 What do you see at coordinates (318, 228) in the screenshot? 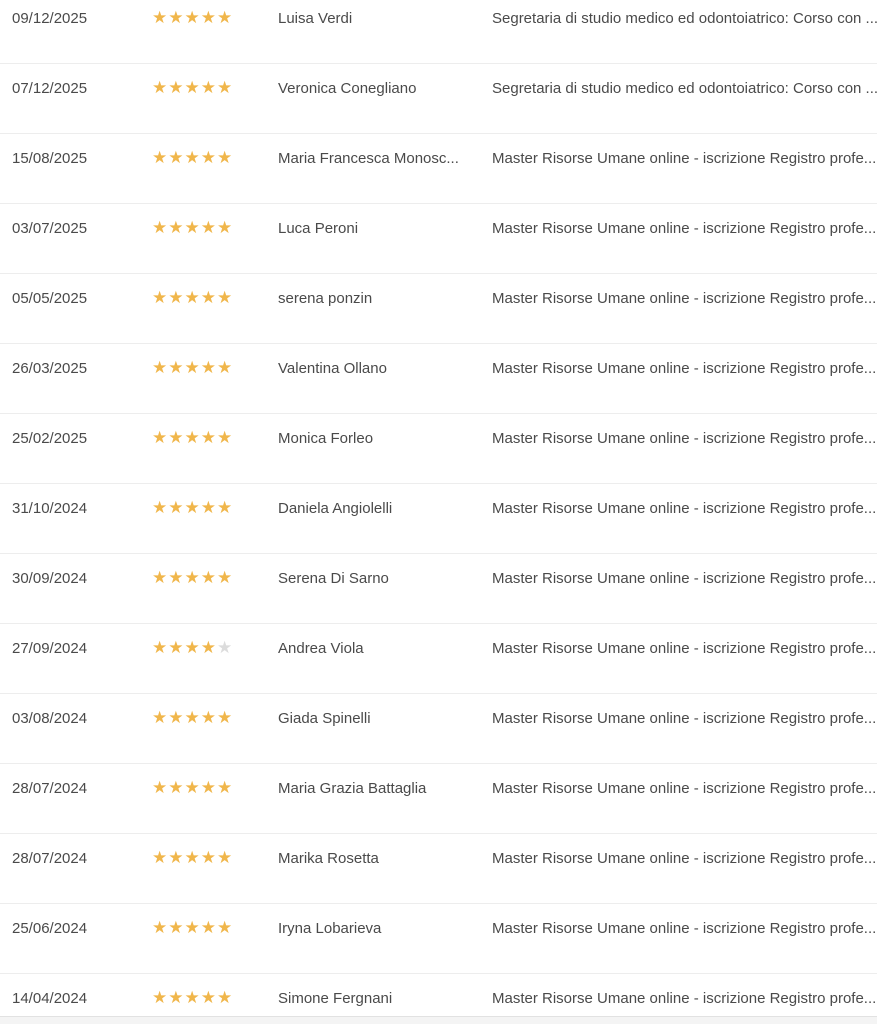
I see `reviewer-name: Luca Peroni` at bounding box center [318, 228].